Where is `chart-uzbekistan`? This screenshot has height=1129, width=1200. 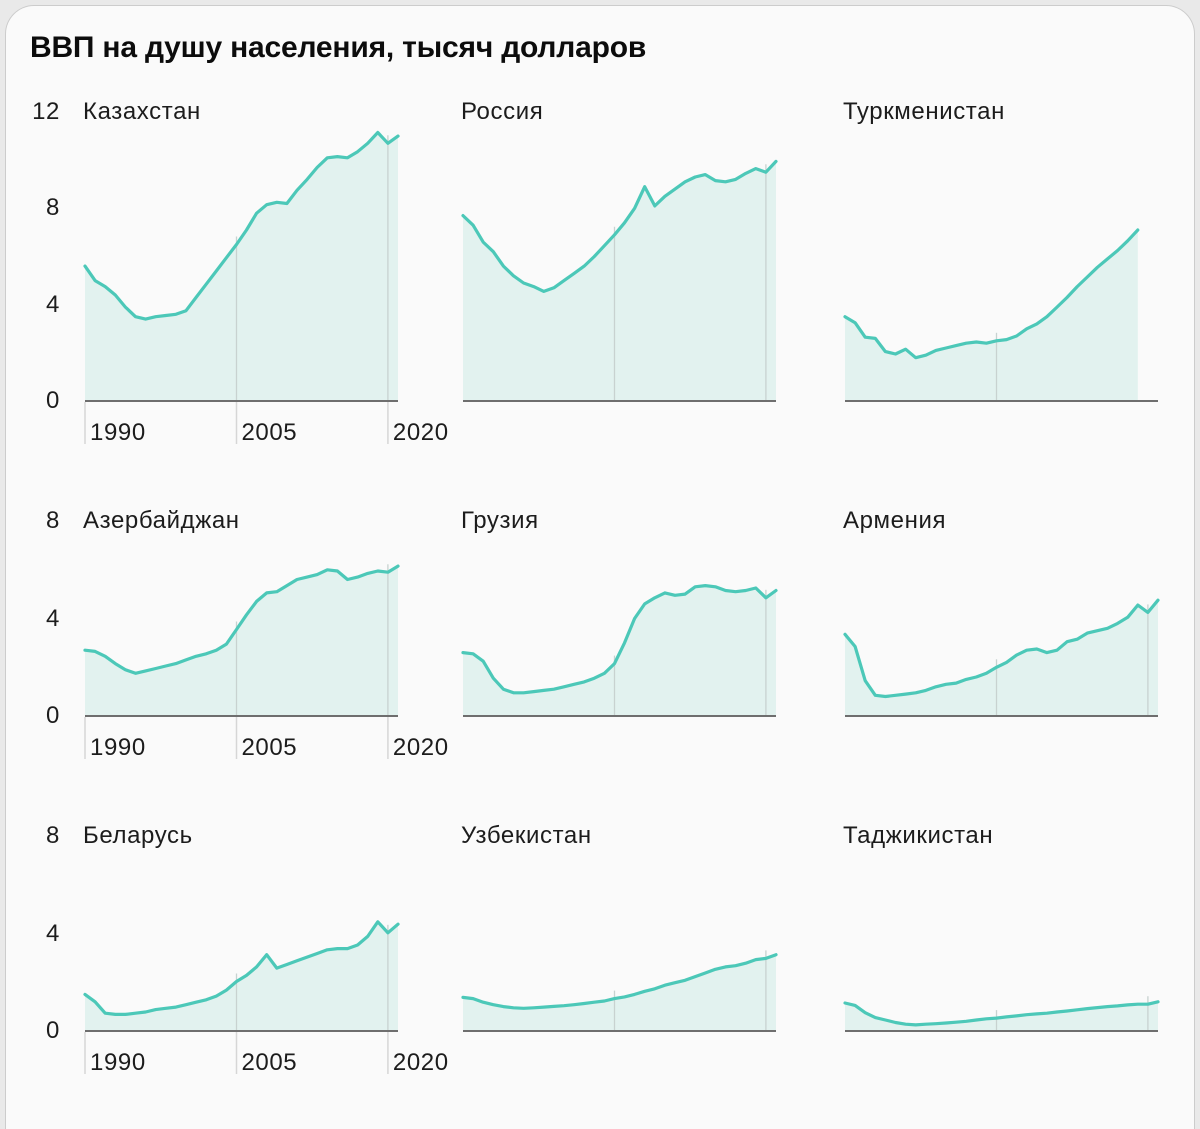 chart-uzbekistan is located at coordinates (619, 991).